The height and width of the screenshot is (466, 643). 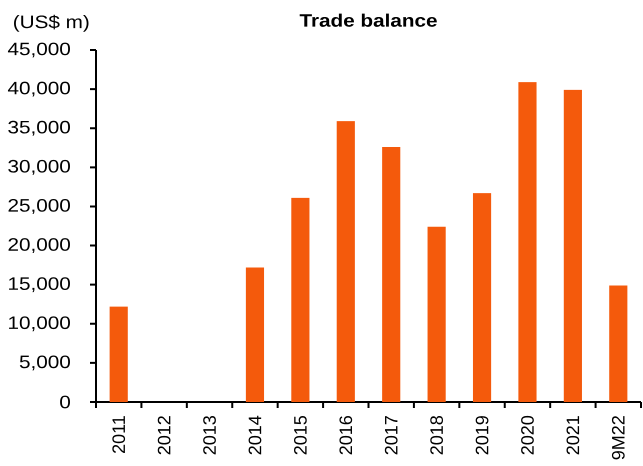 I want to click on y-tick-label: 40,000, so click(x=39, y=89).